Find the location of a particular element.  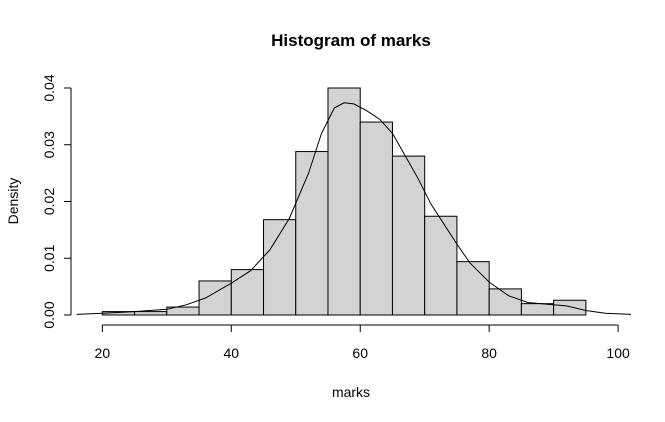

x-tick-label-2: 60 is located at coordinates (360, 353).